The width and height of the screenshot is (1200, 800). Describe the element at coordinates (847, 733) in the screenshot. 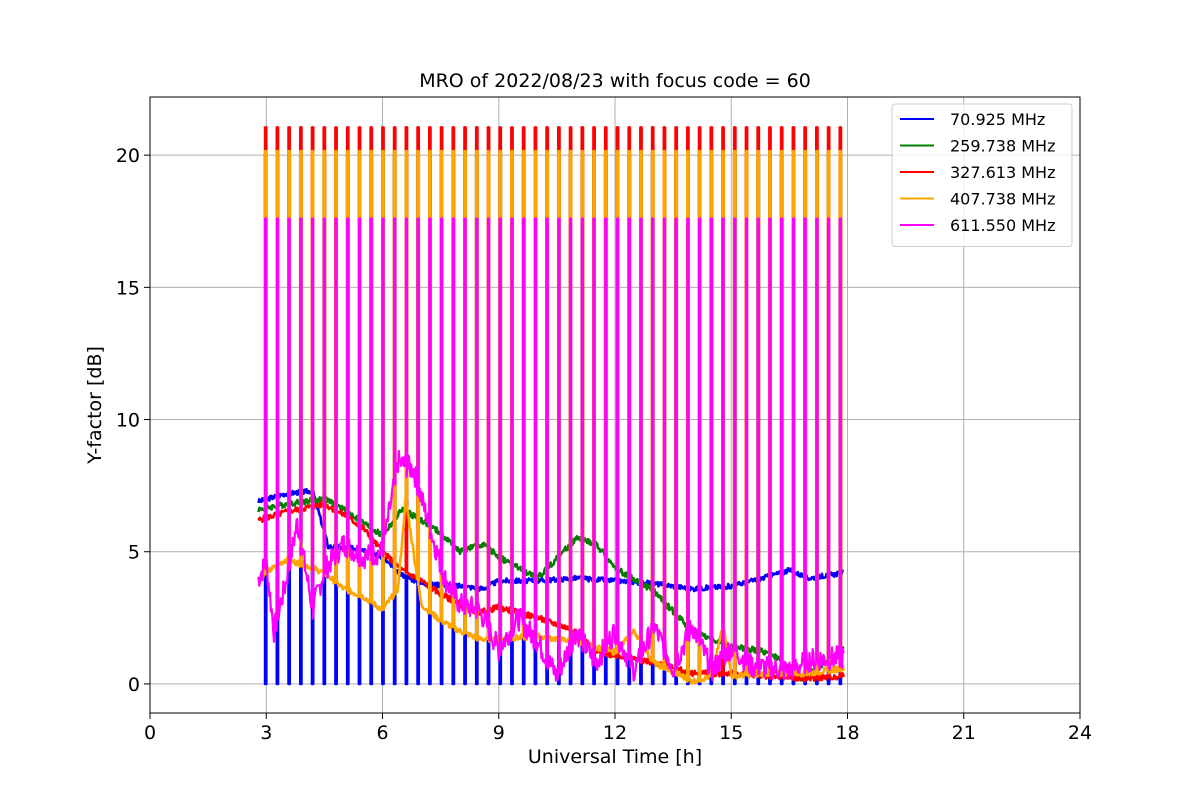

I see `x-tick-label-6: 18` at that location.